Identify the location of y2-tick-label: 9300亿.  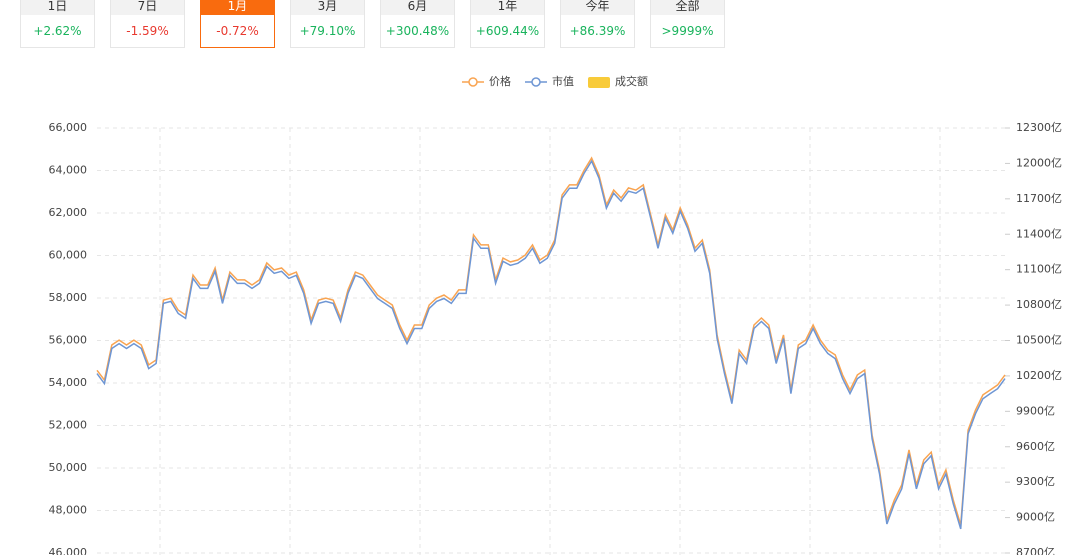
(1035, 481).